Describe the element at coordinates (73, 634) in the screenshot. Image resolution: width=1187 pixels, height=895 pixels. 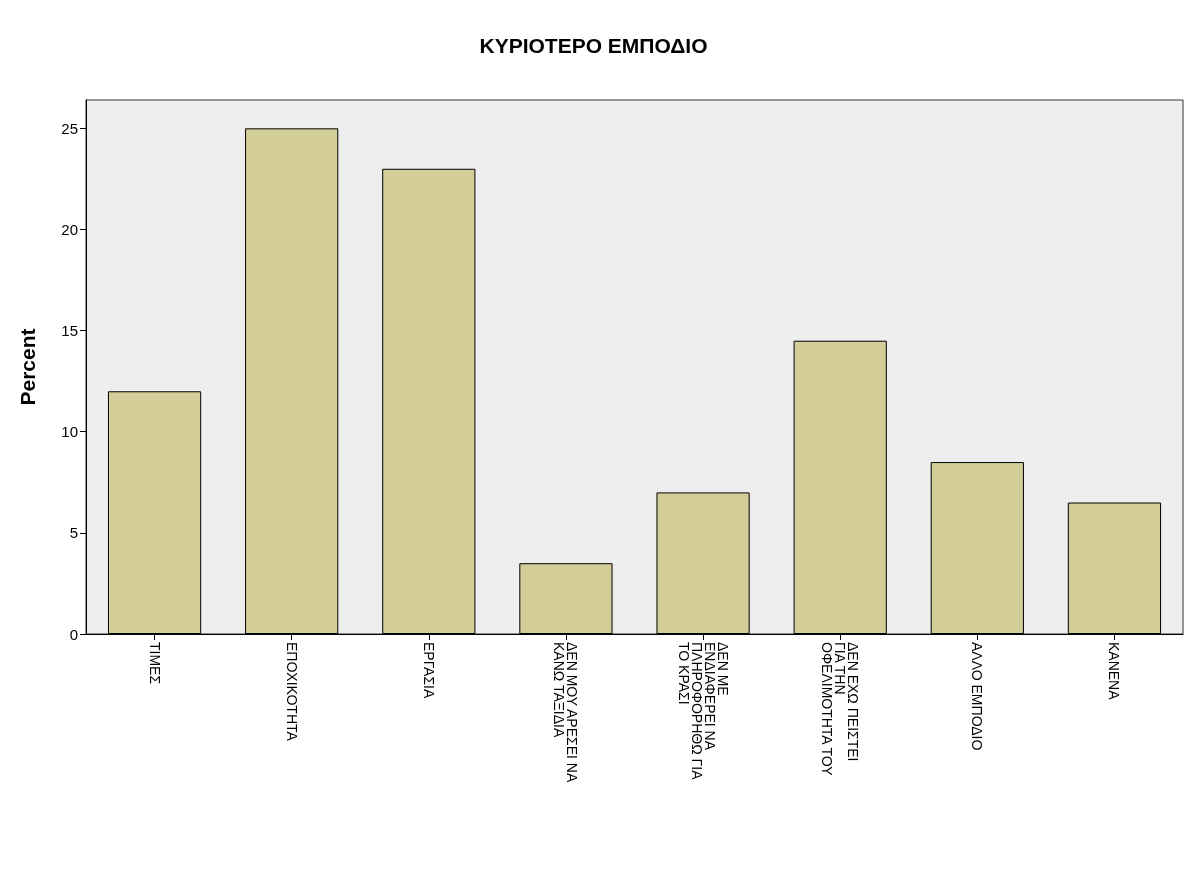
I see `y-tick-label: 0` at that location.